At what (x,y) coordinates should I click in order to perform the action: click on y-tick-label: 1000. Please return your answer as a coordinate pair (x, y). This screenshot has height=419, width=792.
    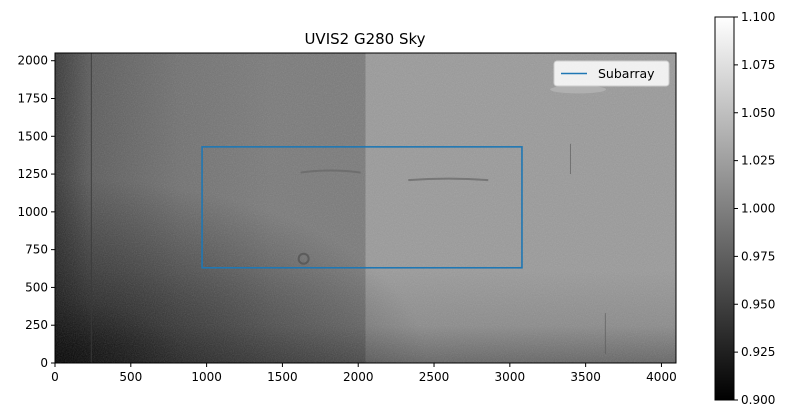
    Looking at the image, I should click on (32, 212).